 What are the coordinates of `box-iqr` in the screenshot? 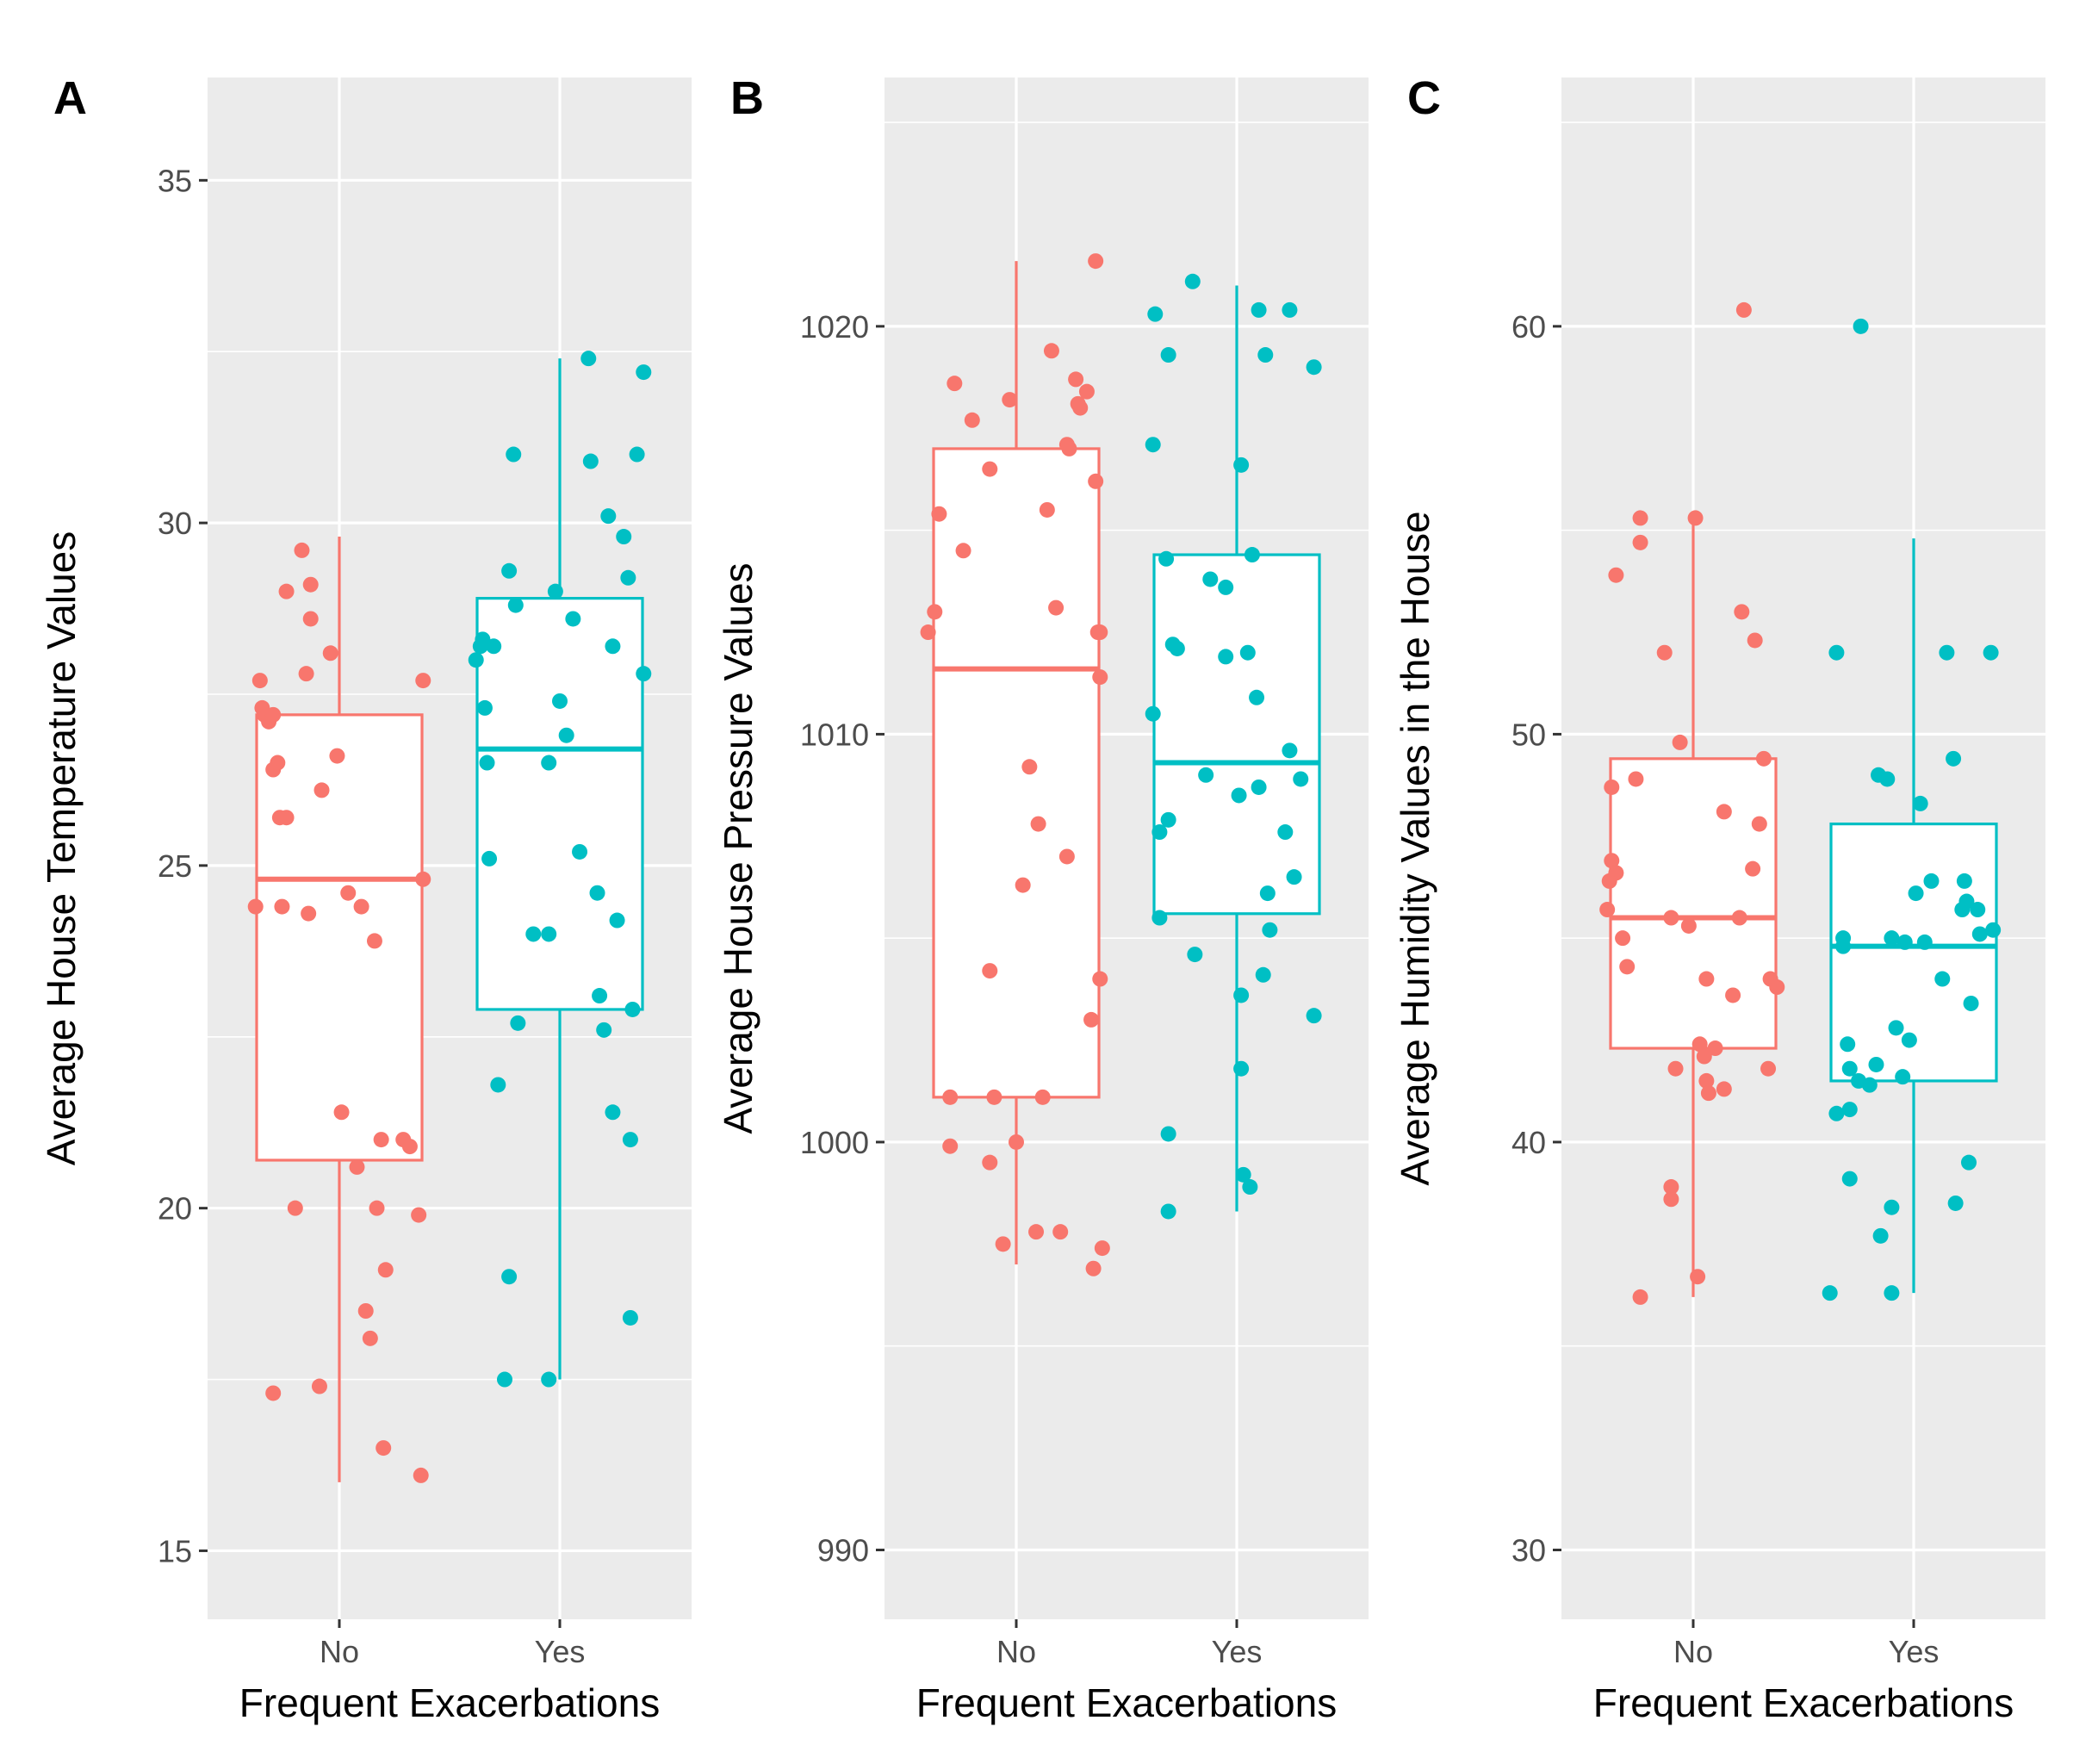 It's located at (1693, 903).